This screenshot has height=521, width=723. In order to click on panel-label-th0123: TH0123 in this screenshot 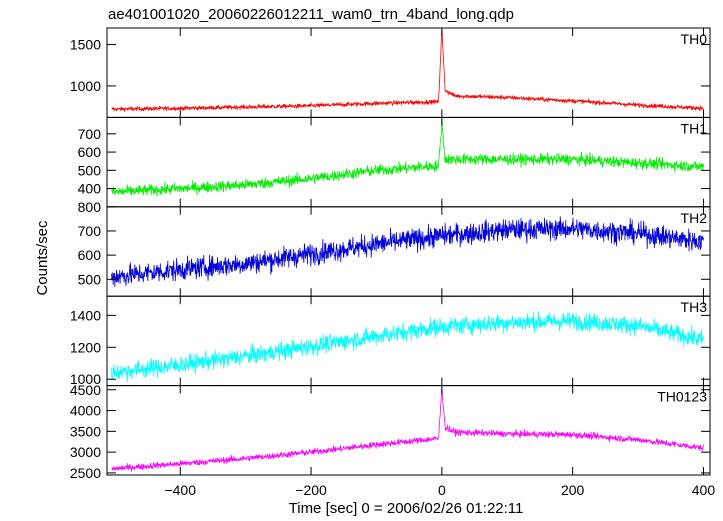, I will do `click(682, 397)`.